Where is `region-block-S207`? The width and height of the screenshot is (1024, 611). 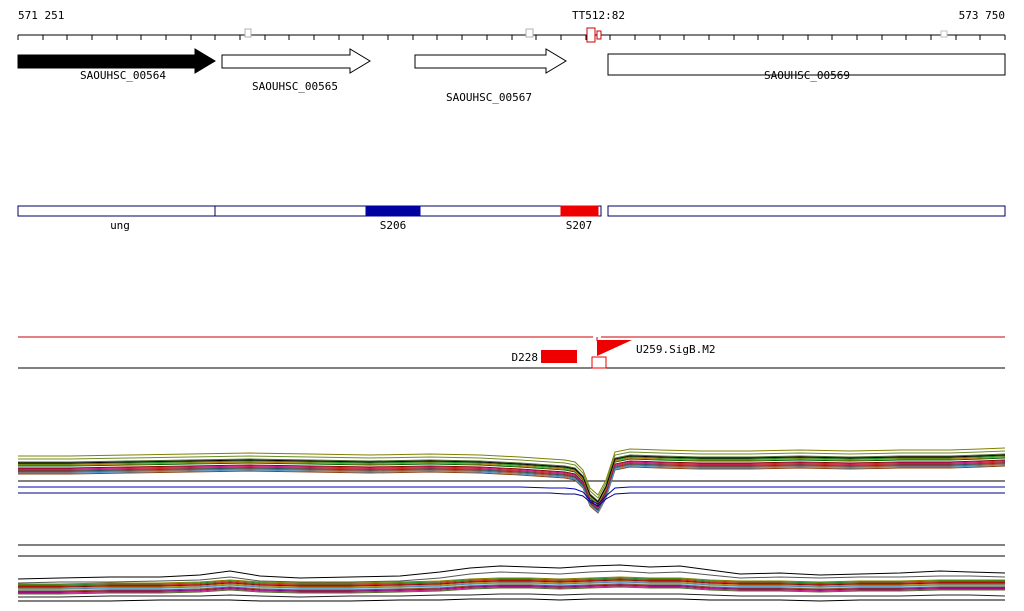
region-block-S207 is located at coordinates (579, 211).